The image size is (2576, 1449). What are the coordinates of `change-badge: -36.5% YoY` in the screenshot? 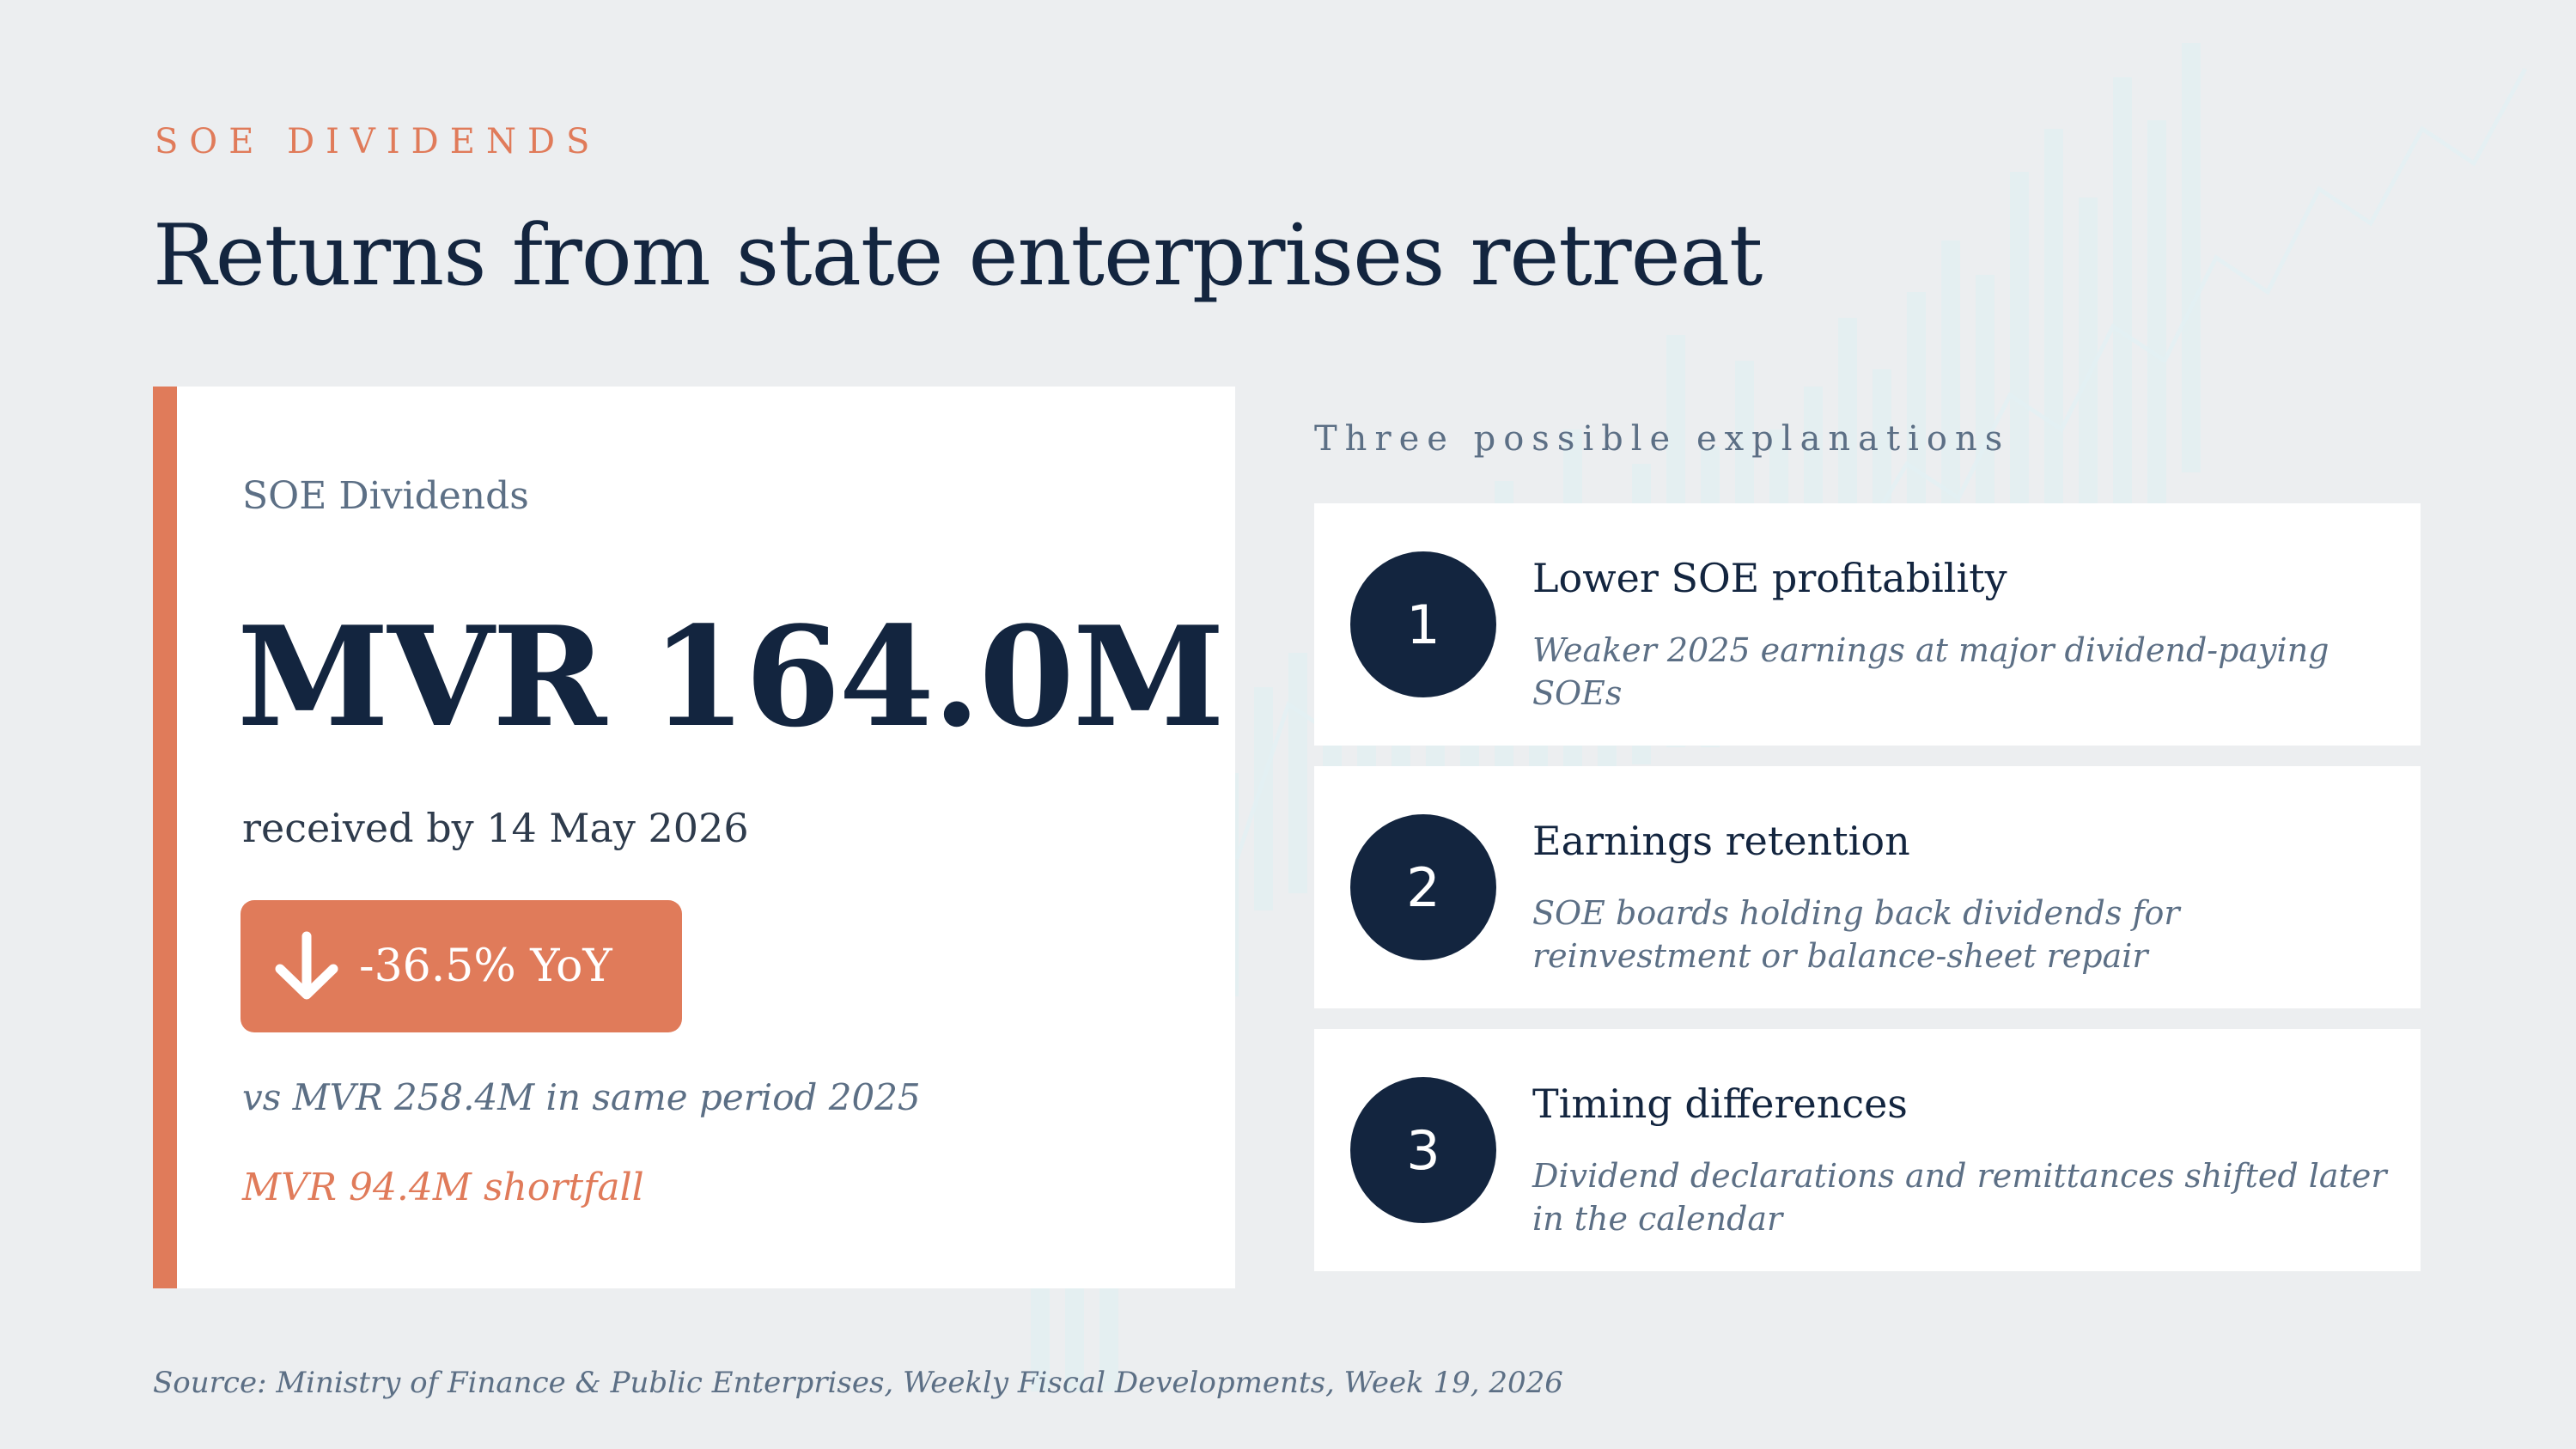 It's located at (462, 966).